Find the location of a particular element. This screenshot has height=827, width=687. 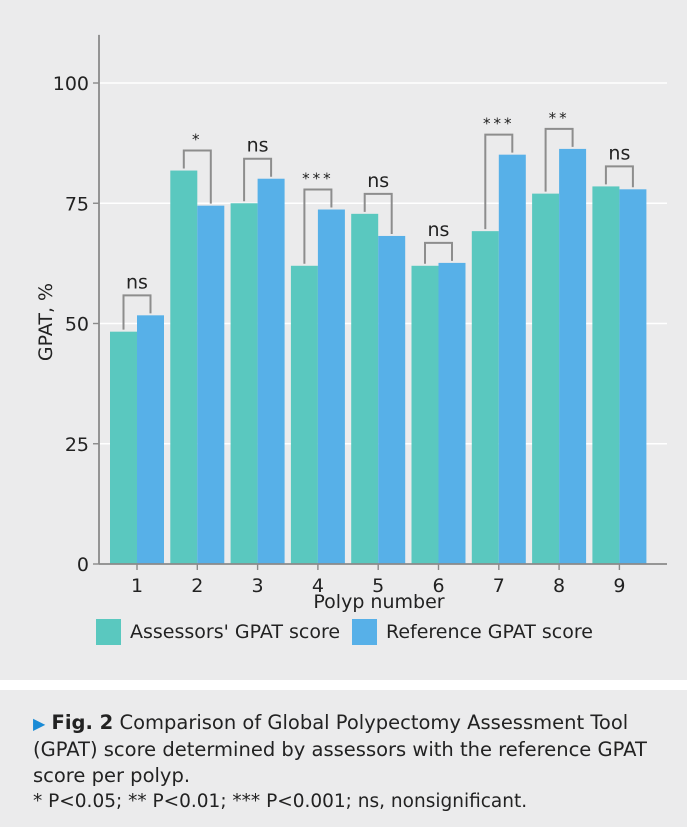

y-tick-label: 100 is located at coordinates (71, 84).